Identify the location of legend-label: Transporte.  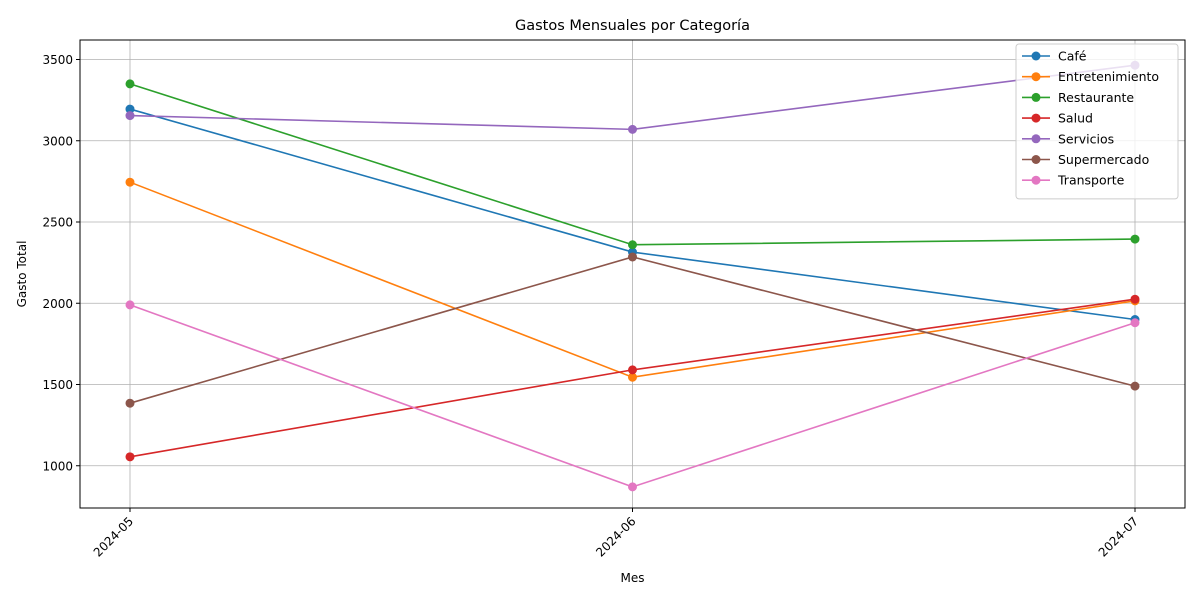
(1091, 180).